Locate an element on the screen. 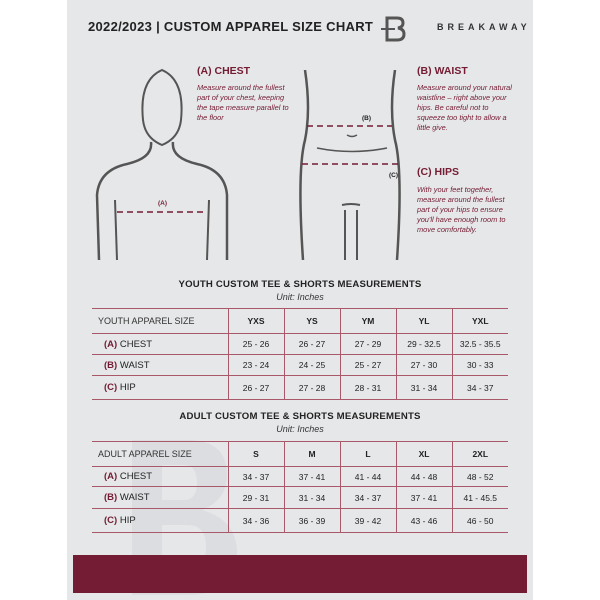  table-cell: 46 - 50 is located at coordinates (479, 520).